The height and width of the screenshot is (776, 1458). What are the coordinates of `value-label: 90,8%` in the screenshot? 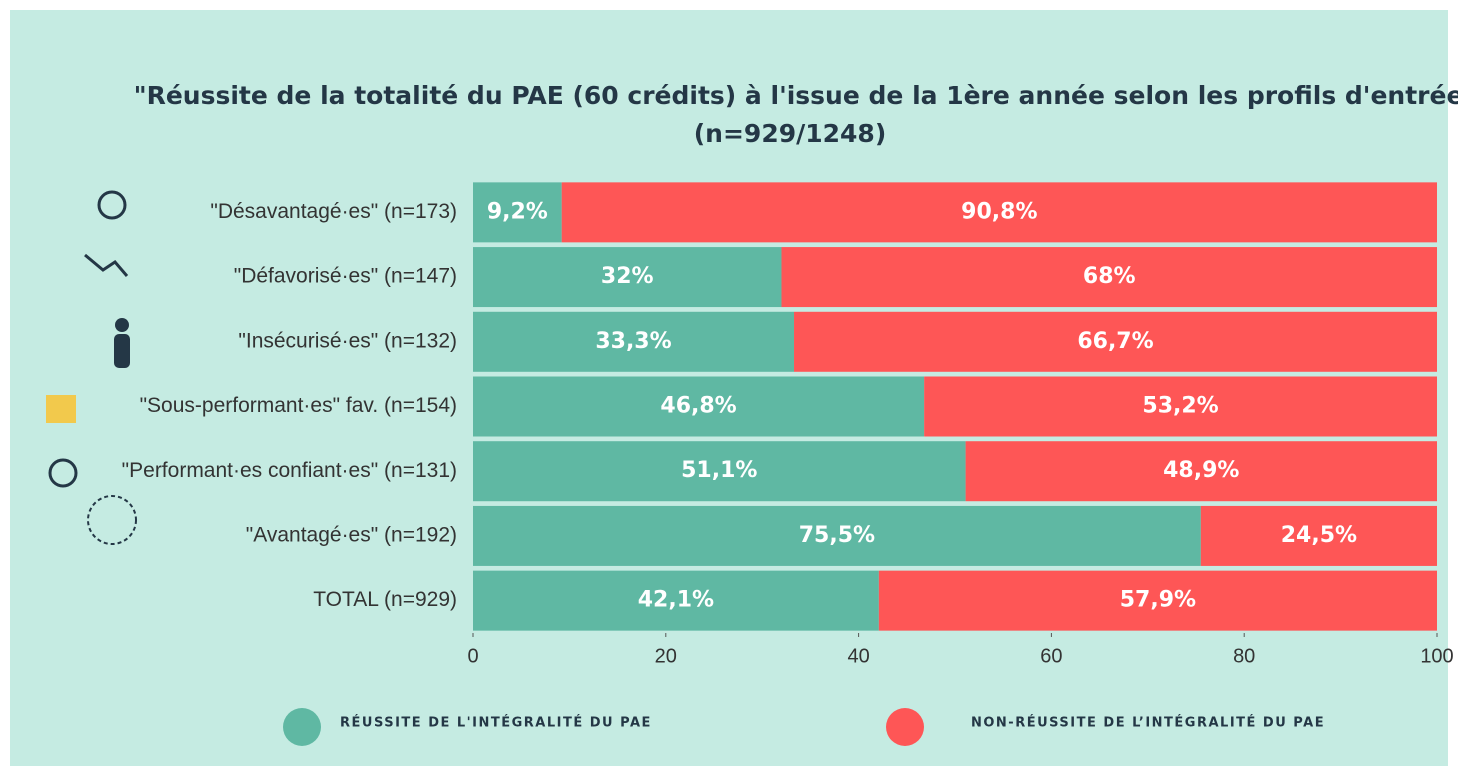 It's located at (999, 211).